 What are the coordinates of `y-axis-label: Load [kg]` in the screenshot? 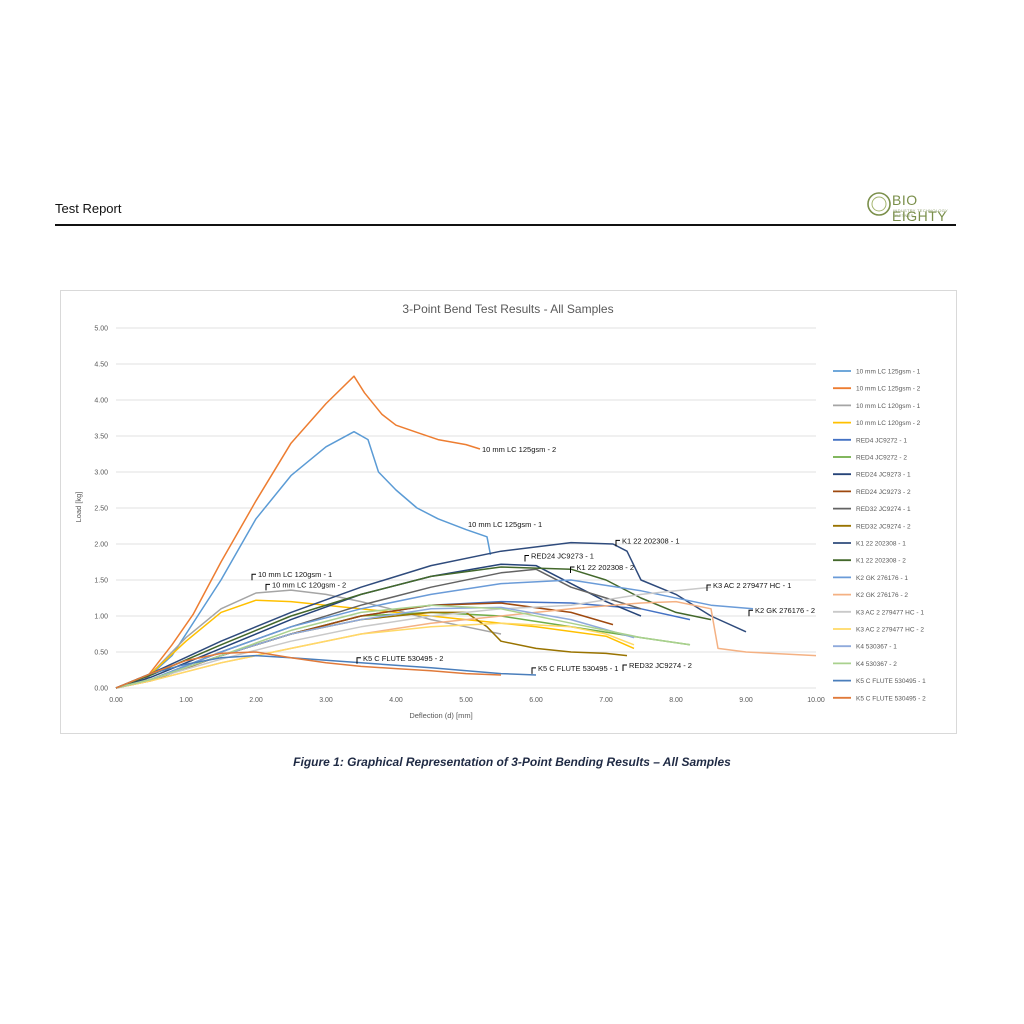 It's located at (78, 507).